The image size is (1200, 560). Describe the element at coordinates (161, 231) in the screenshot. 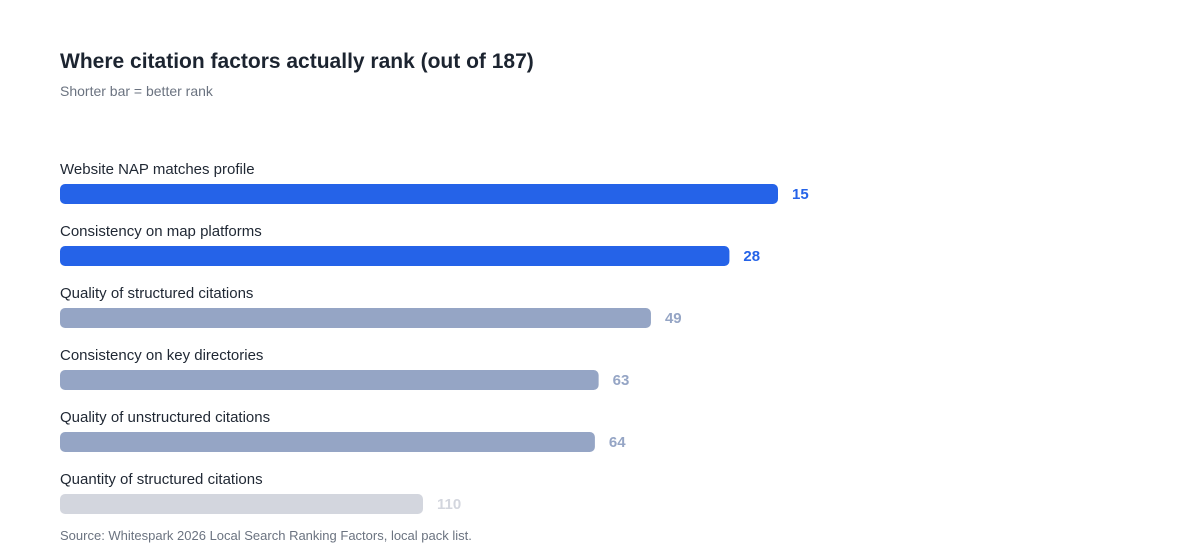

I see `bar-category-label: Consistency on map platforms` at that location.